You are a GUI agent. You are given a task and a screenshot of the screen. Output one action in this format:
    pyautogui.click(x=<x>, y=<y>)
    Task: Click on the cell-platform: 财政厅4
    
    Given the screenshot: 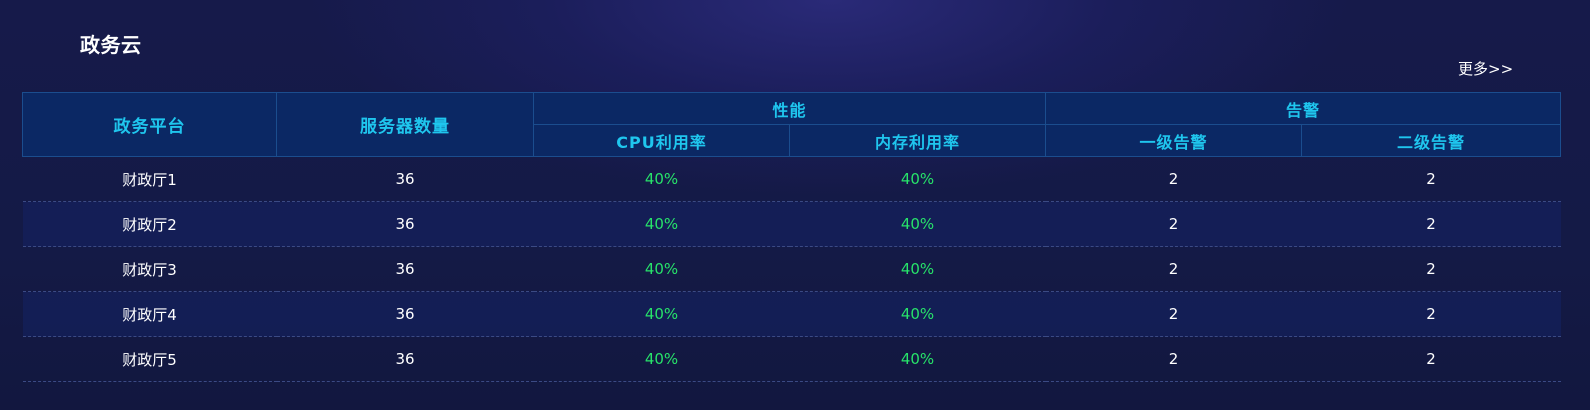 What is the action you would take?
    pyautogui.click(x=149, y=314)
    